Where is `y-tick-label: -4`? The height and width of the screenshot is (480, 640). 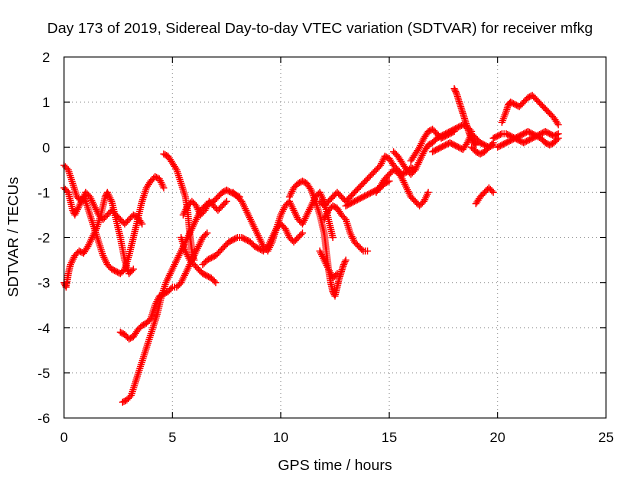 y-tick-label: -4 is located at coordinates (44, 328).